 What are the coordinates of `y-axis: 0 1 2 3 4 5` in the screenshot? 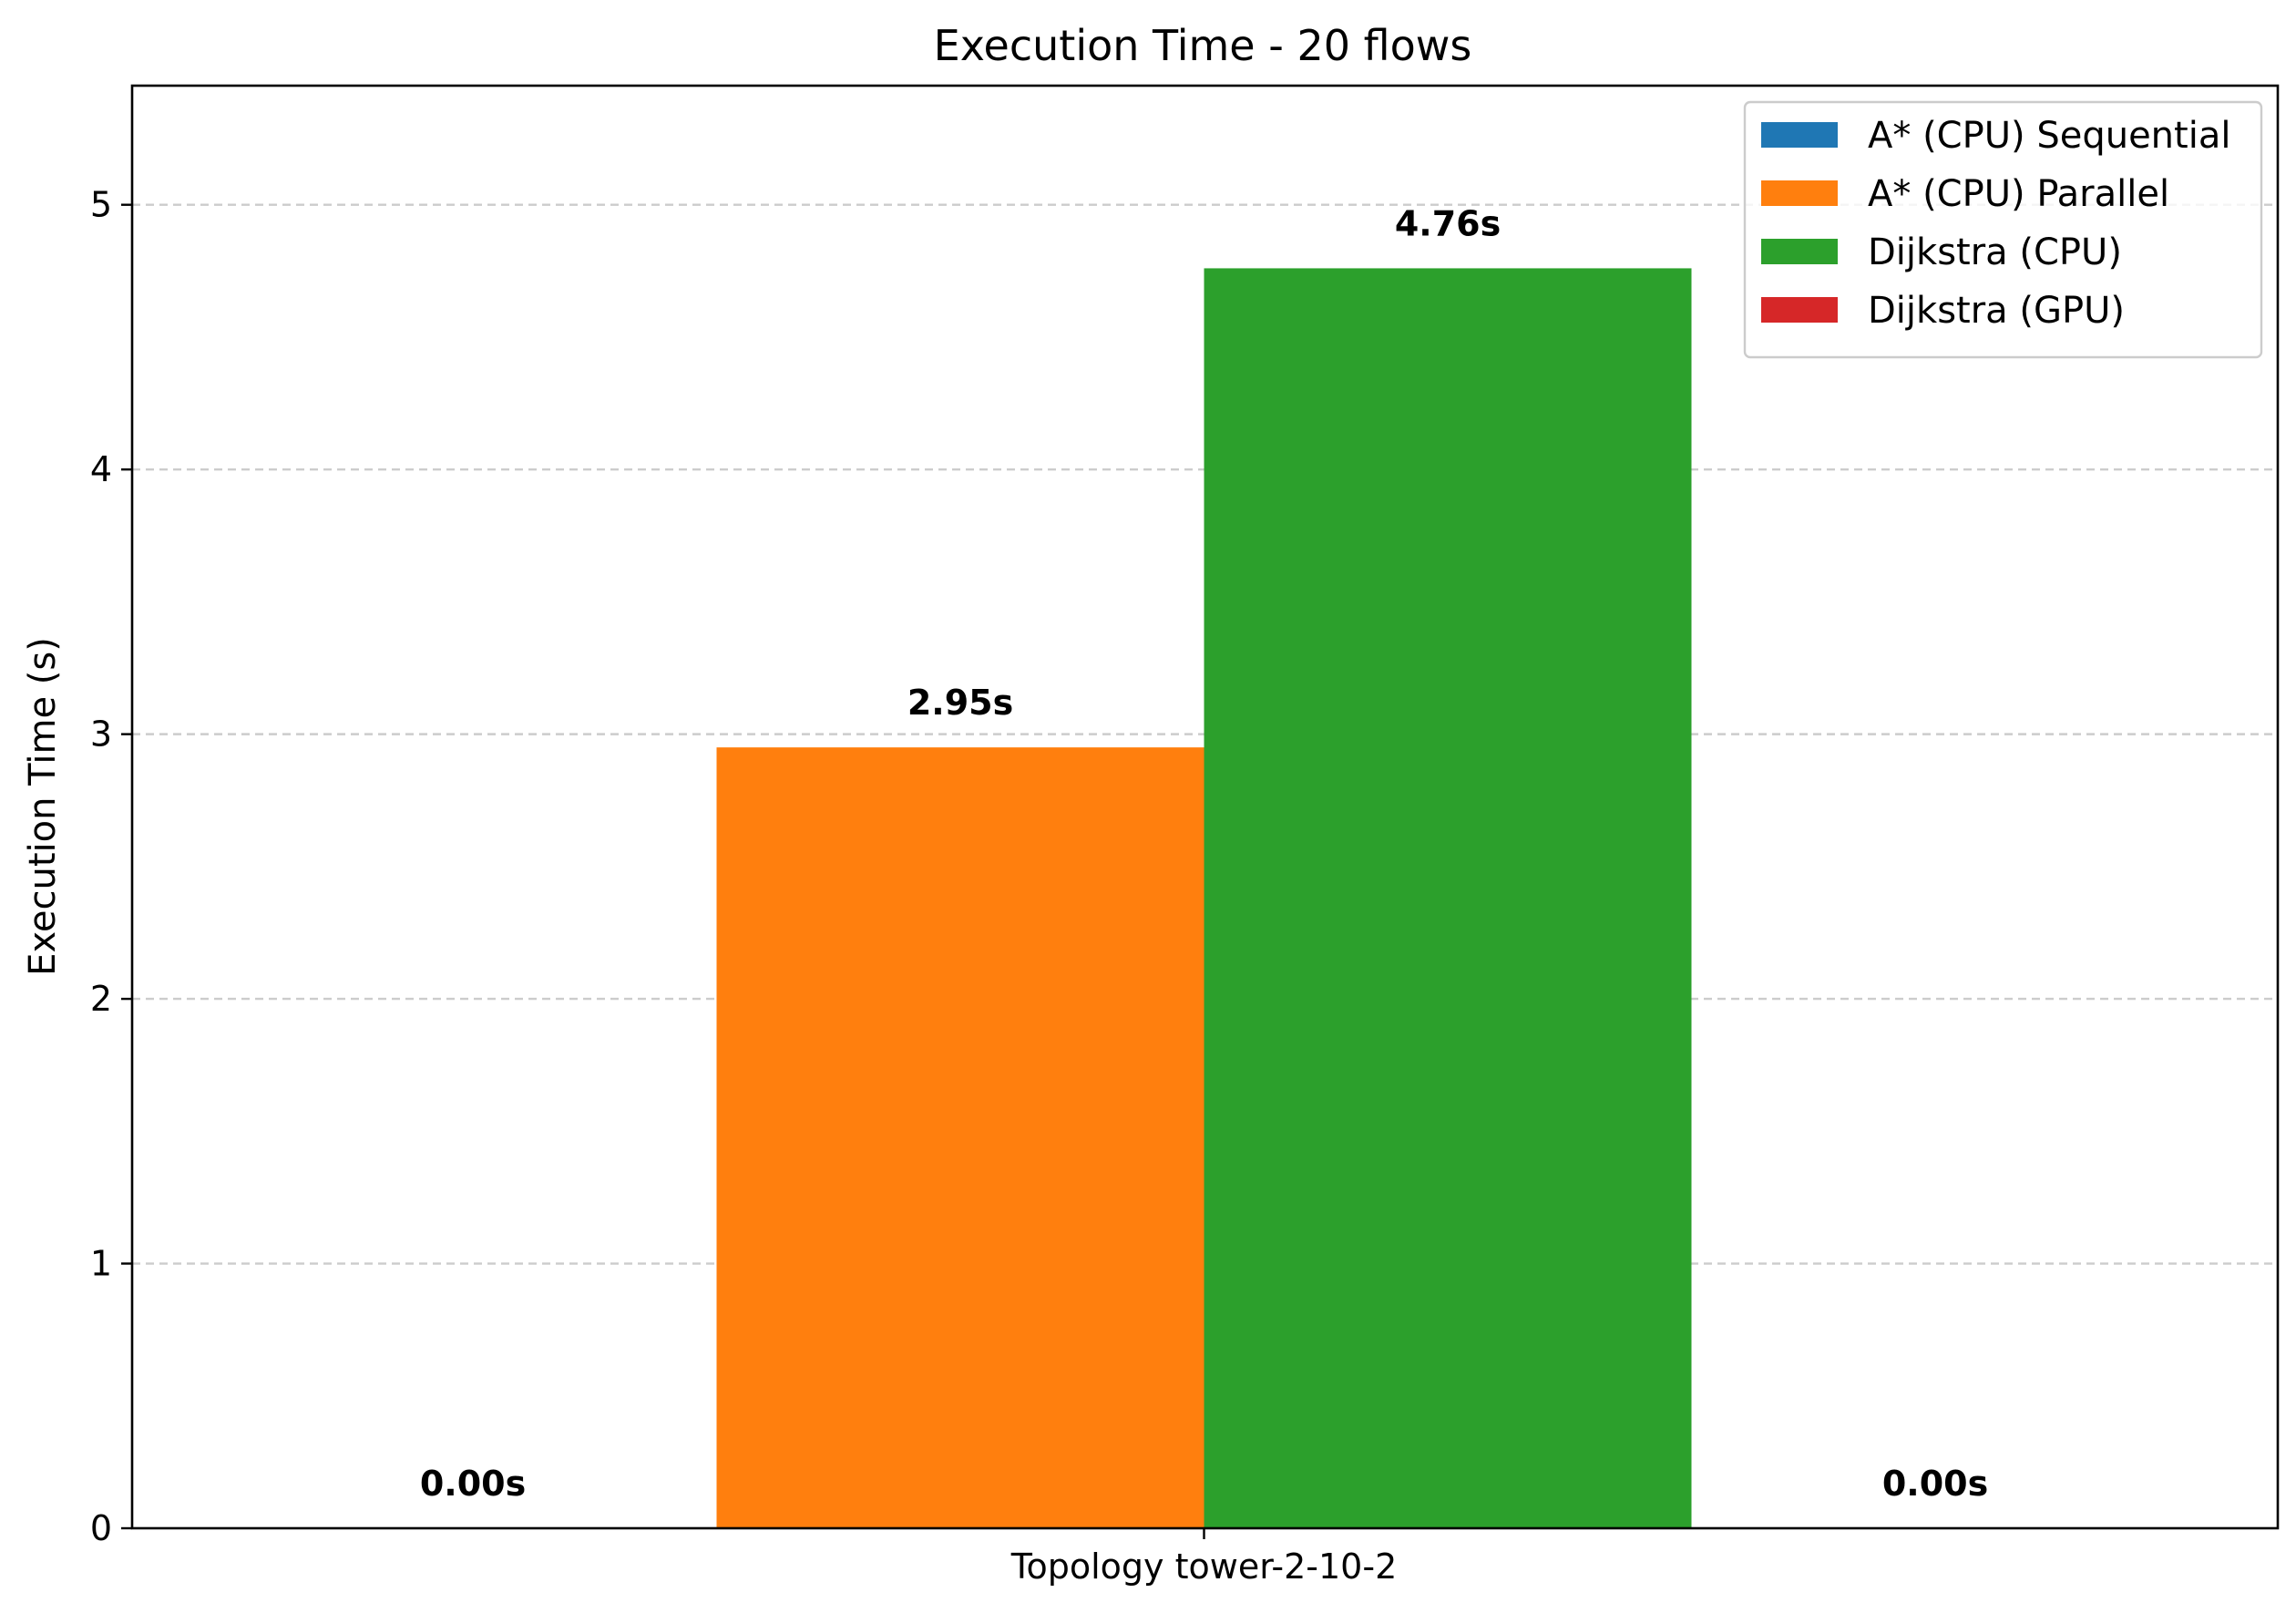 It's located at (111, 866).